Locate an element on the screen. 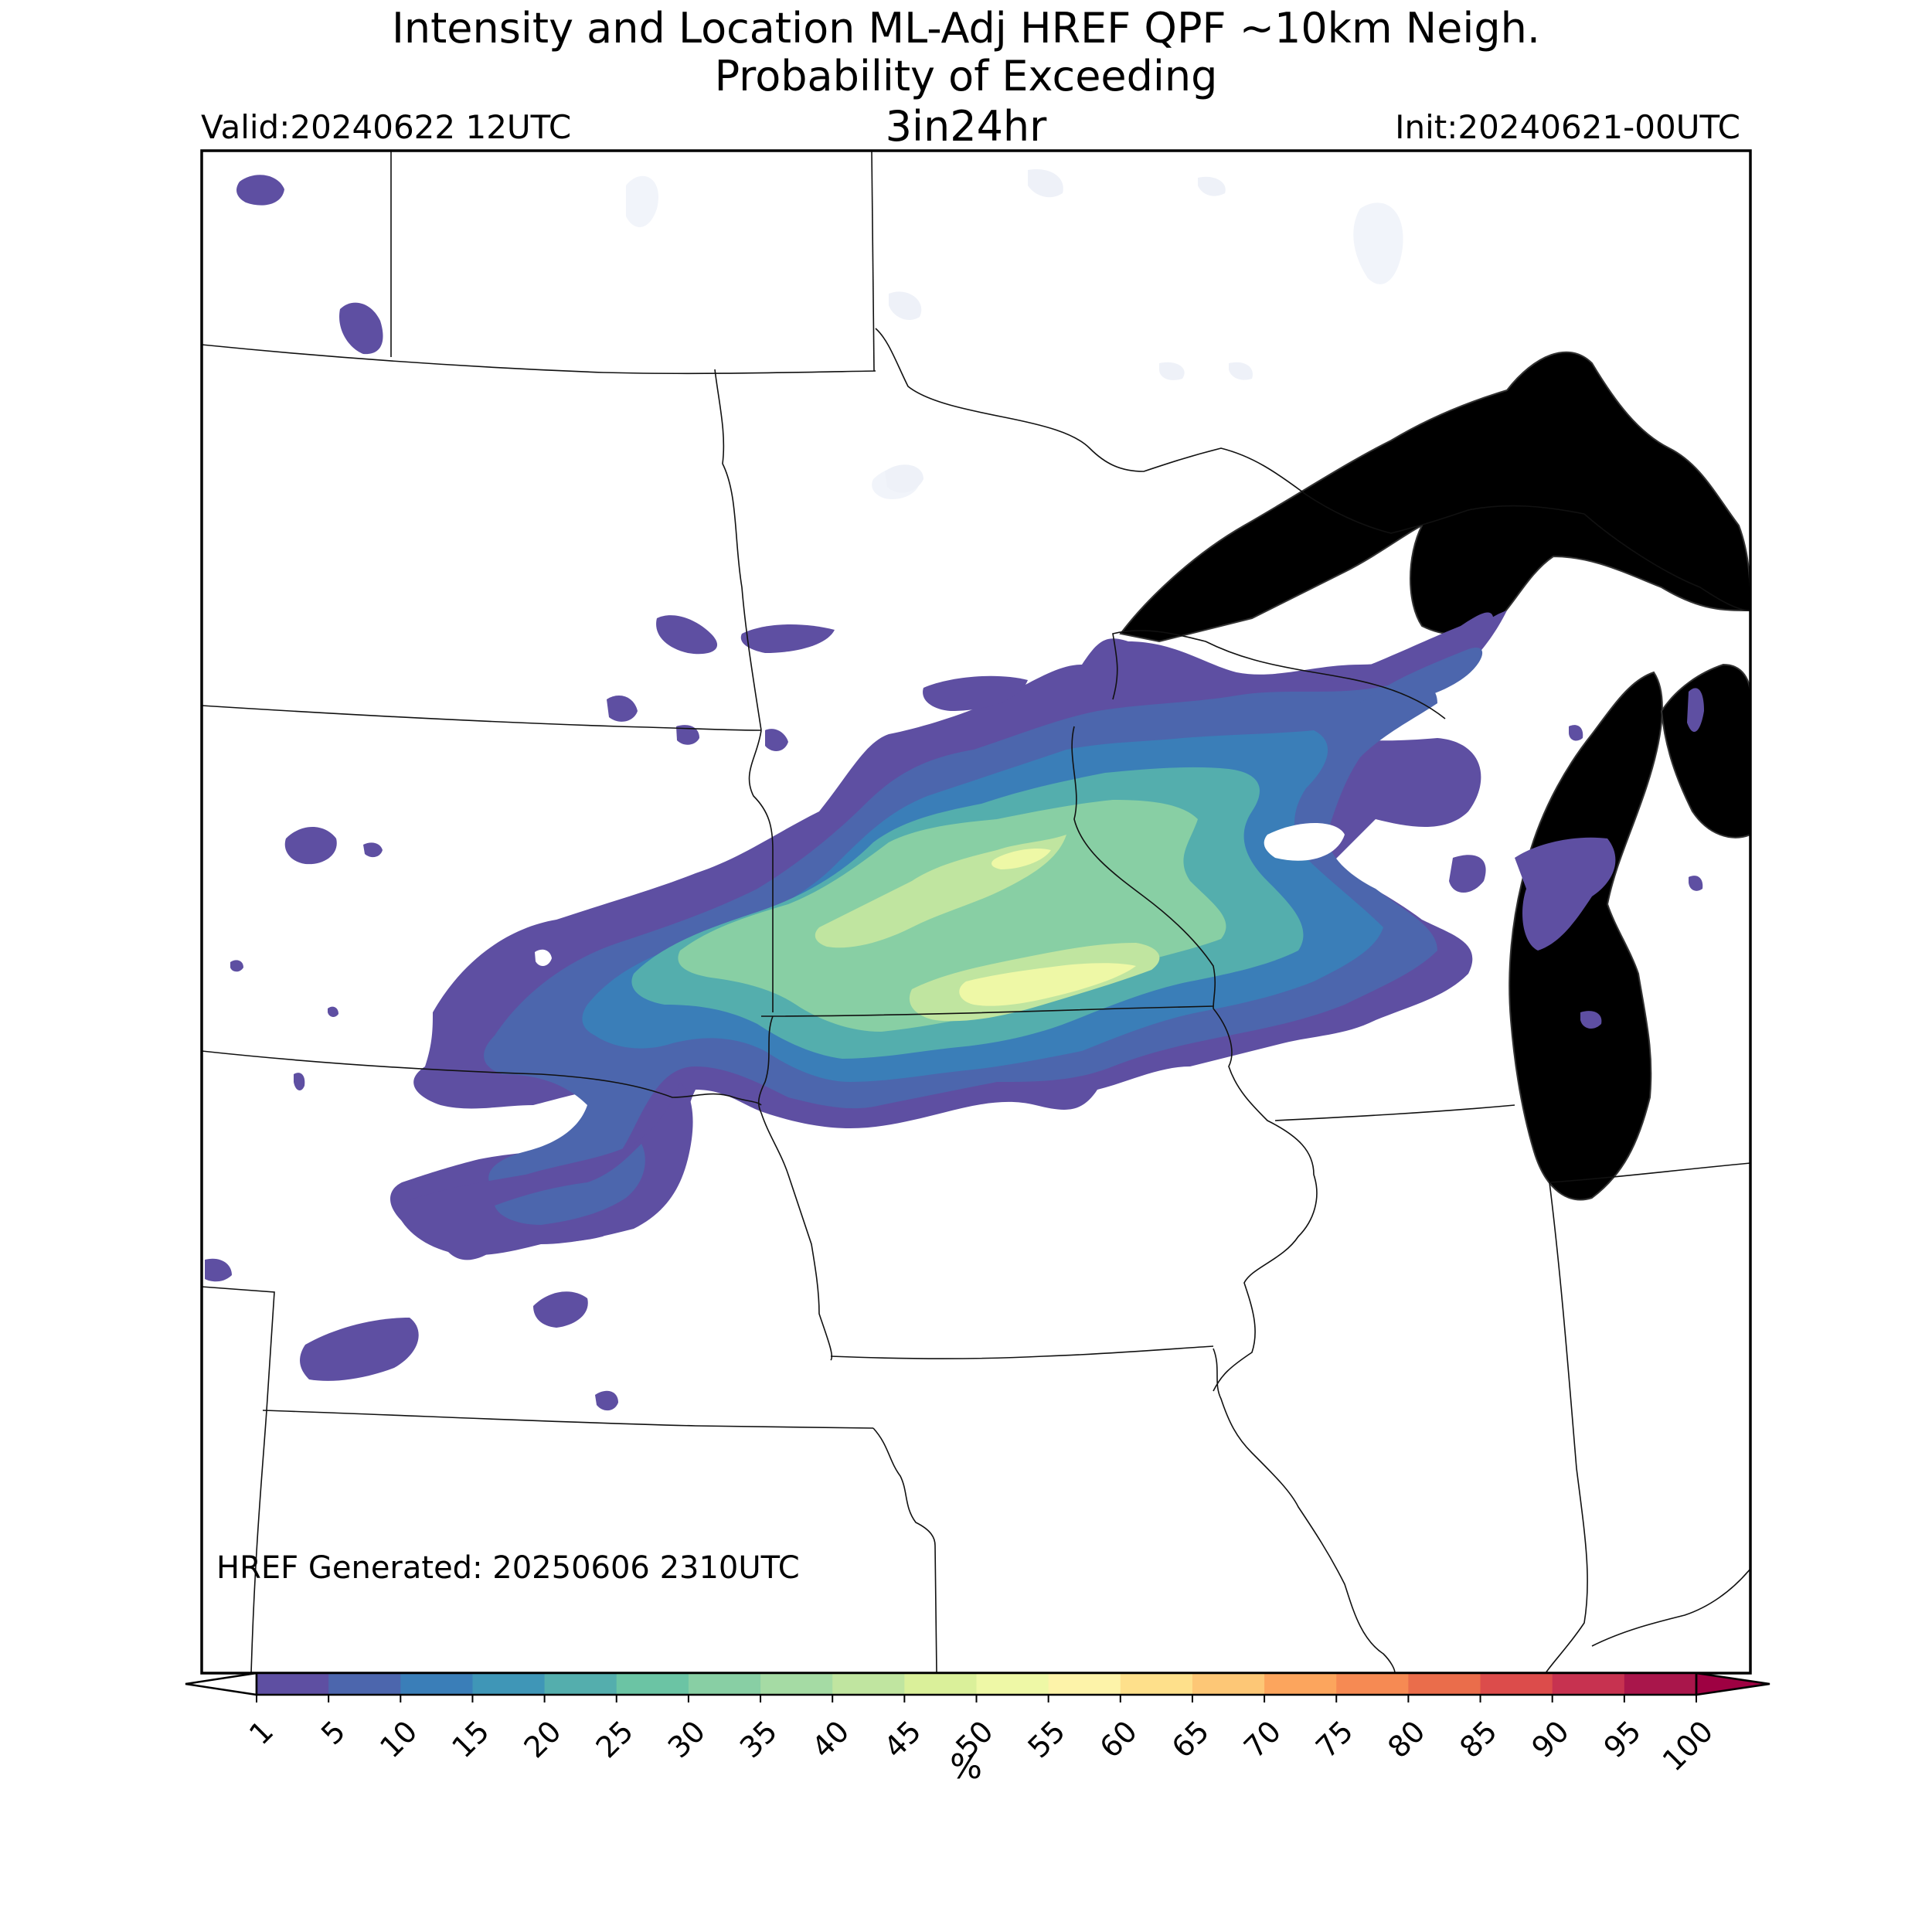  precip-co-blob is located at coordinates (218, 1270).